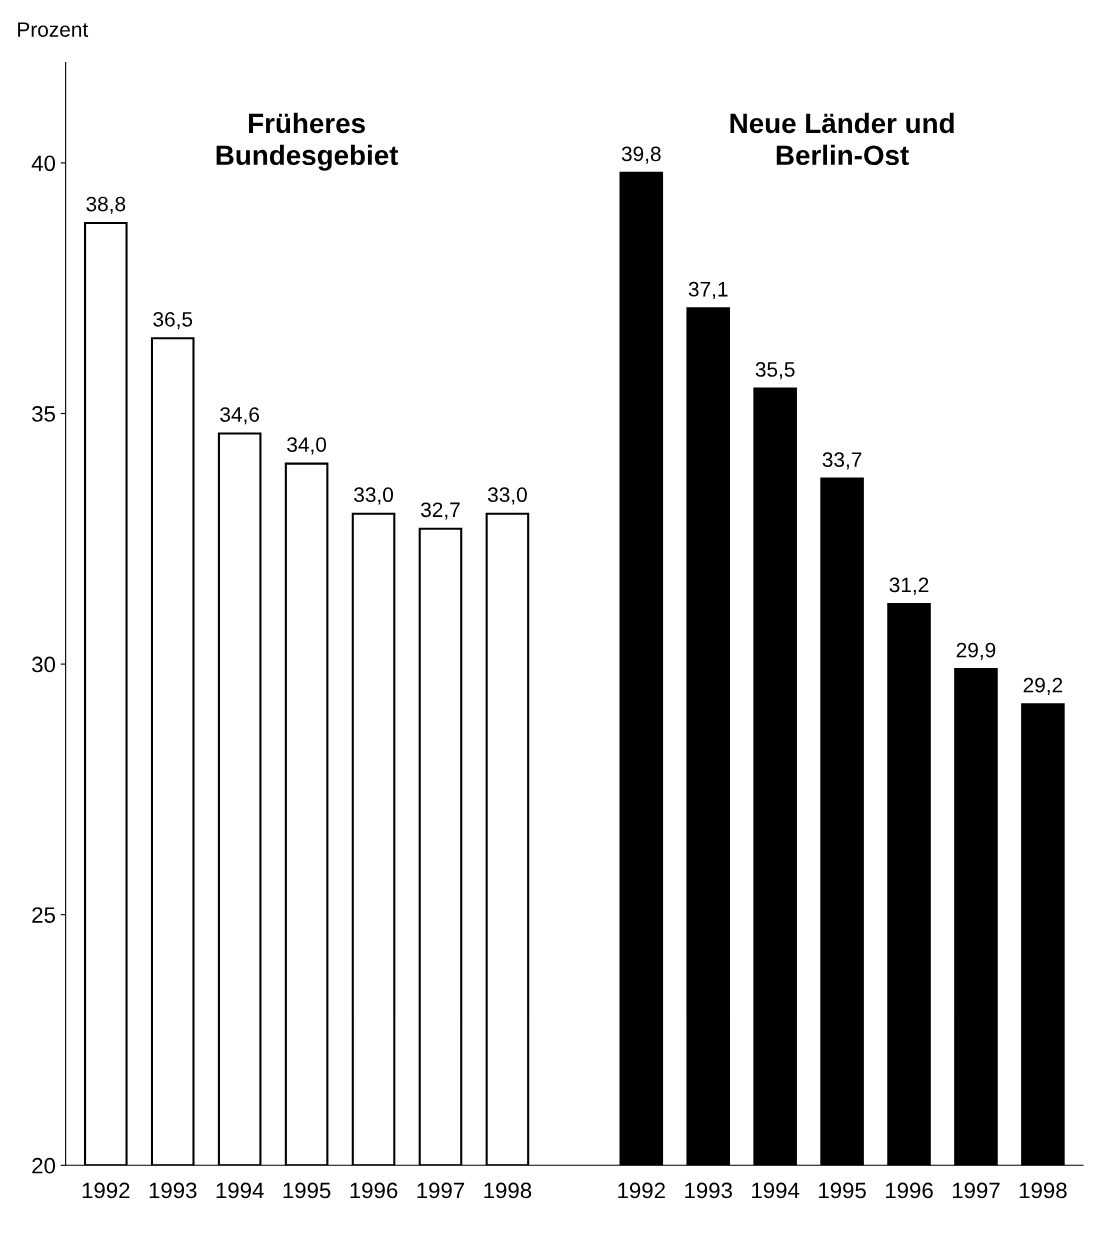 The image size is (1094, 1253). What do you see at coordinates (307, 141) in the screenshot?
I see `annotation: Früheres Bundesgebiet` at bounding box center [307, 141].